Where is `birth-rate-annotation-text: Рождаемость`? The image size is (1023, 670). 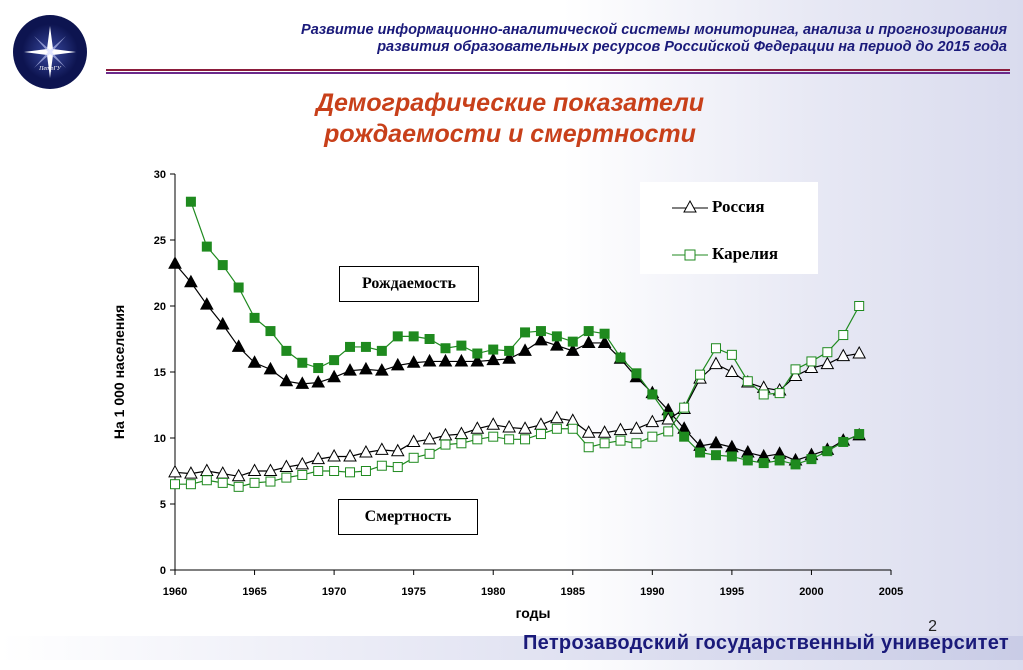
birth-rate-annotation-text: Рождаемость is located at coordinates (409, 283).